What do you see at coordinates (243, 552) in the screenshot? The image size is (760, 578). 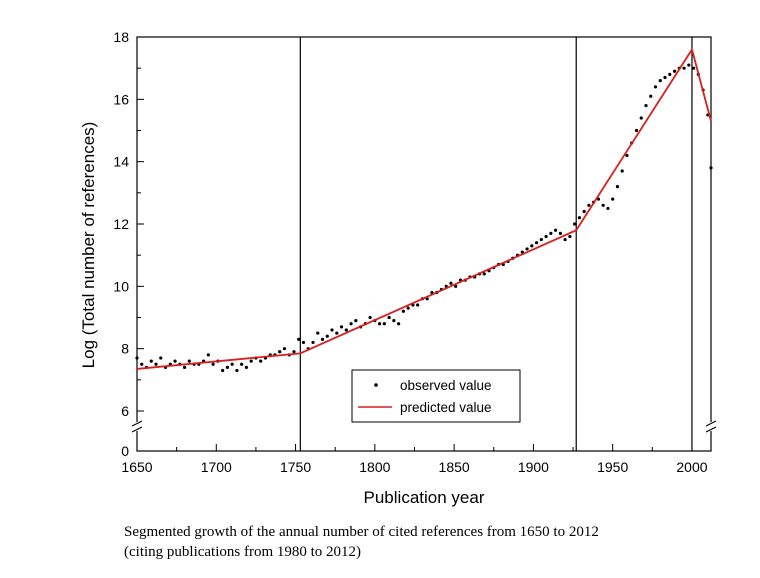 I see `caption-line-2: (citing publications from 1980 to 2012)` at bounding box center [243, 552].